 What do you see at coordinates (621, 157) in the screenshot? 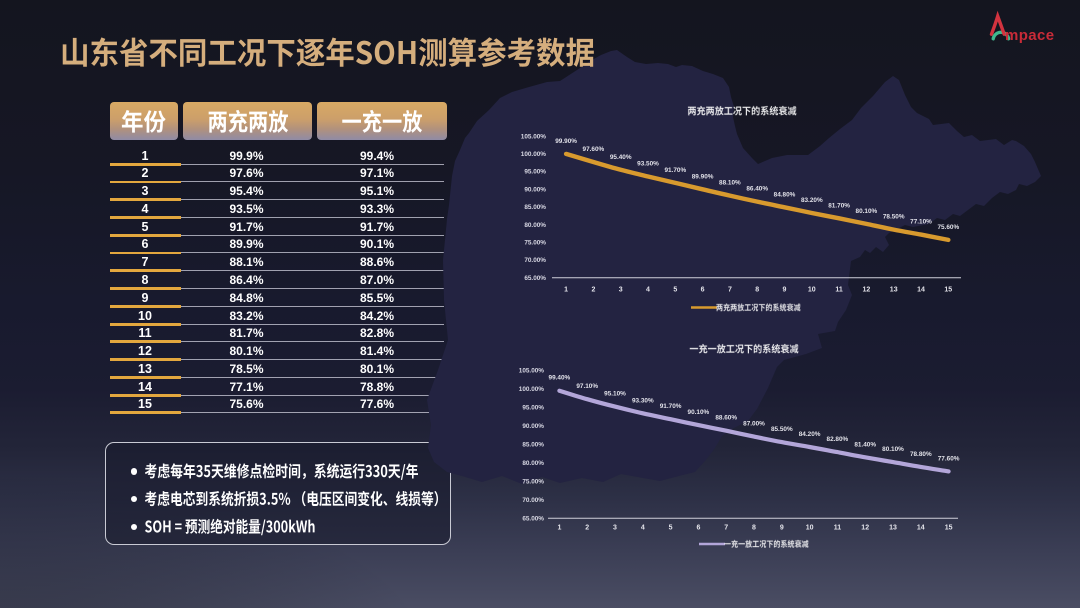
I see `svg-text: 95.40%` at bounding box center [621, 157].